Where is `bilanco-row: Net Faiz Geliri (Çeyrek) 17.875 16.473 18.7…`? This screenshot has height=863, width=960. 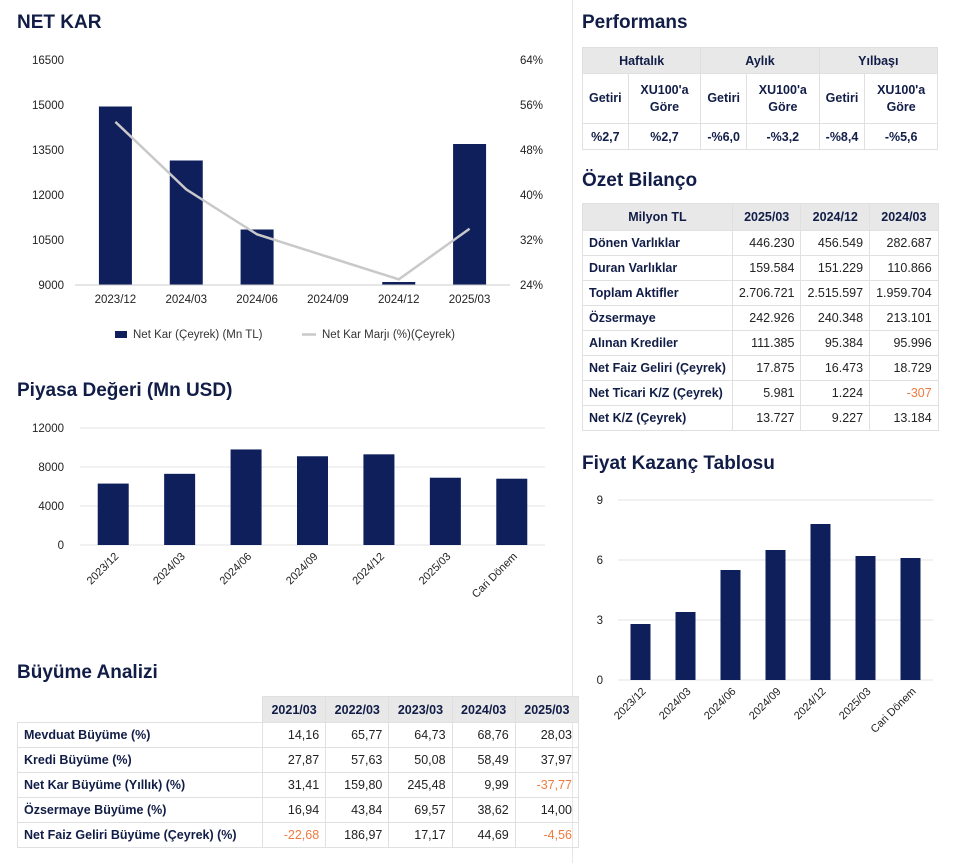
bilanco-row: Net Faiz Geliri (Çeyrek) 17.875 16.473 18.7… is located at coordinates (760, 368).